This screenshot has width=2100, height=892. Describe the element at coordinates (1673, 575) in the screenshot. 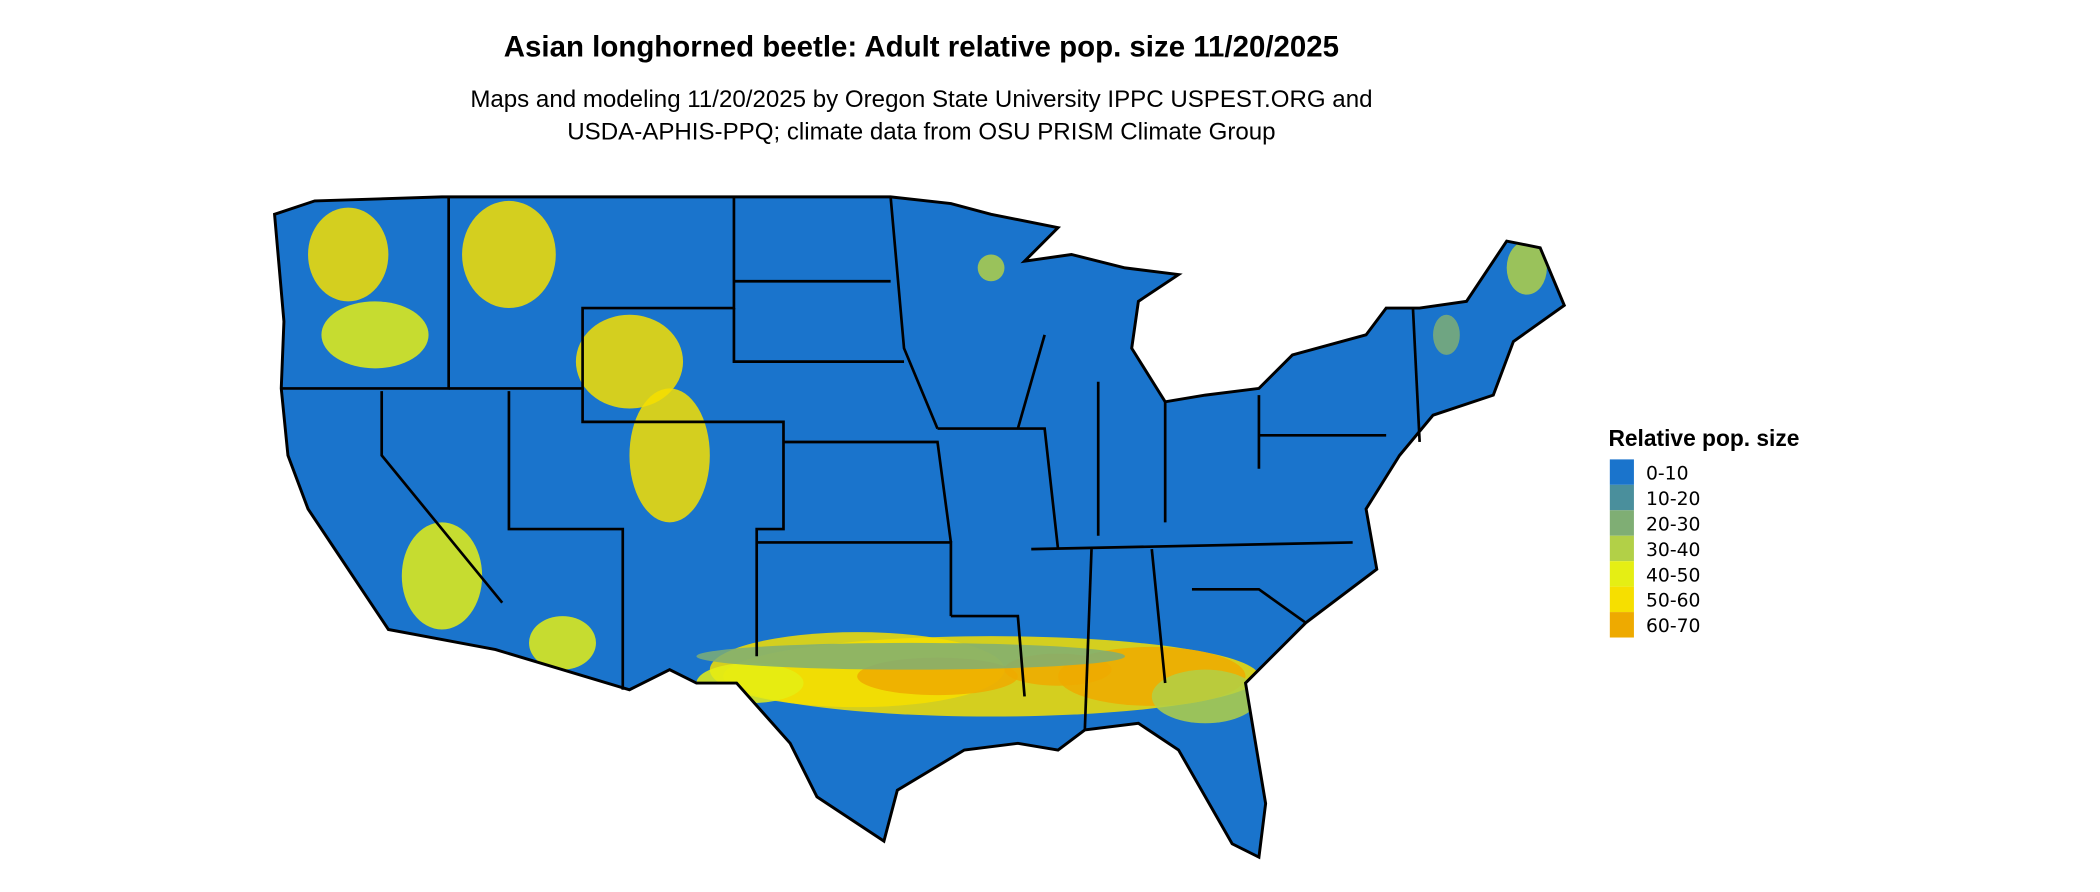

I see `legend-label: 40-50` at that location.